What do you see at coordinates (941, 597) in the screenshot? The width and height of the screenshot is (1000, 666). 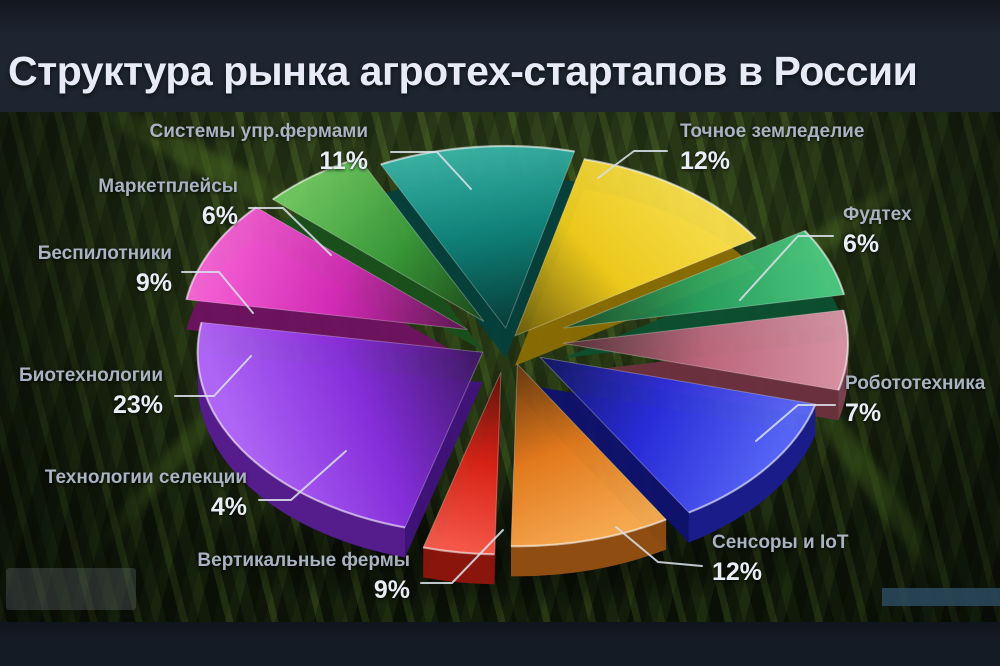 I see `bottom-right-bar` at bounding box center [941, 597].